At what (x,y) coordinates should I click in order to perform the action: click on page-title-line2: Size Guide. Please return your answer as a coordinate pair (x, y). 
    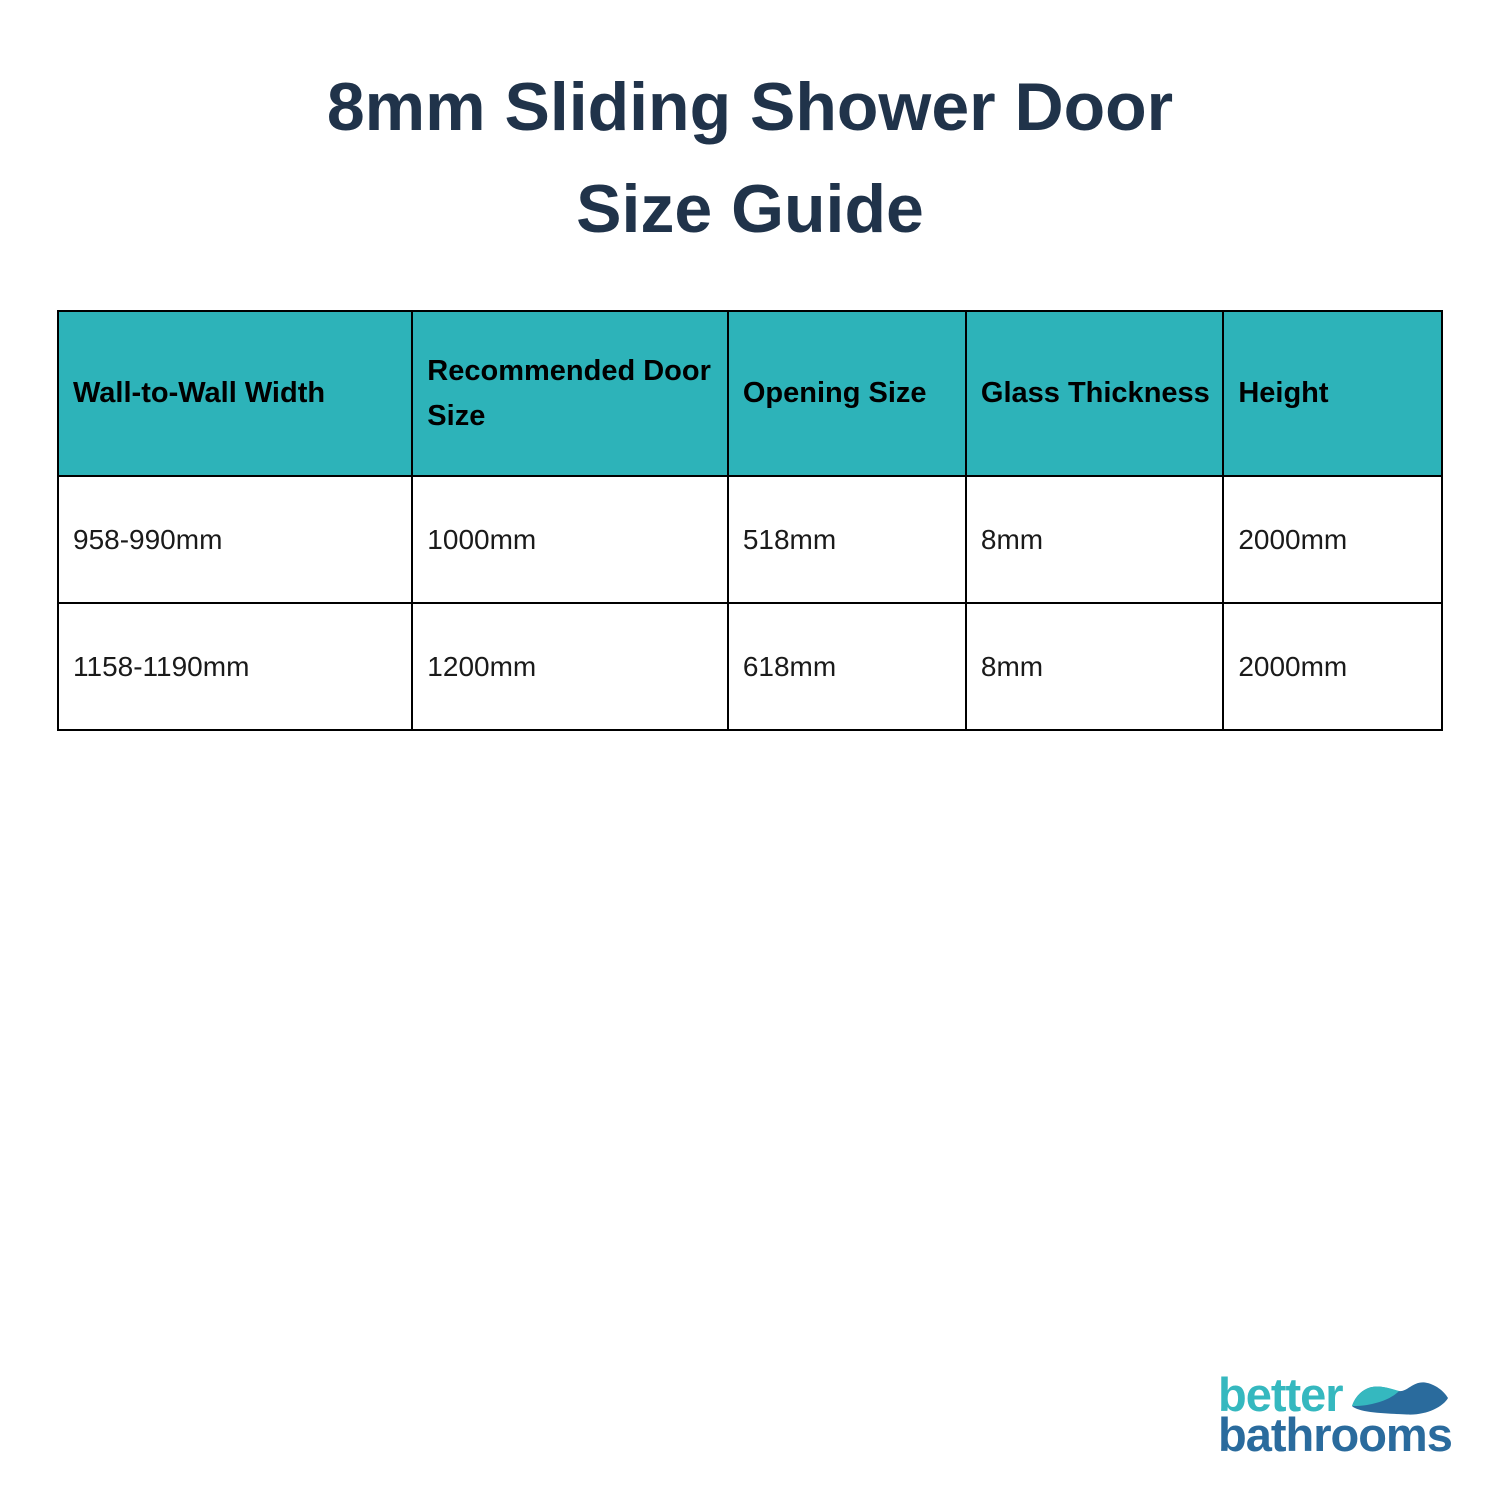
    Looking at the image, I should click on (750, 209).